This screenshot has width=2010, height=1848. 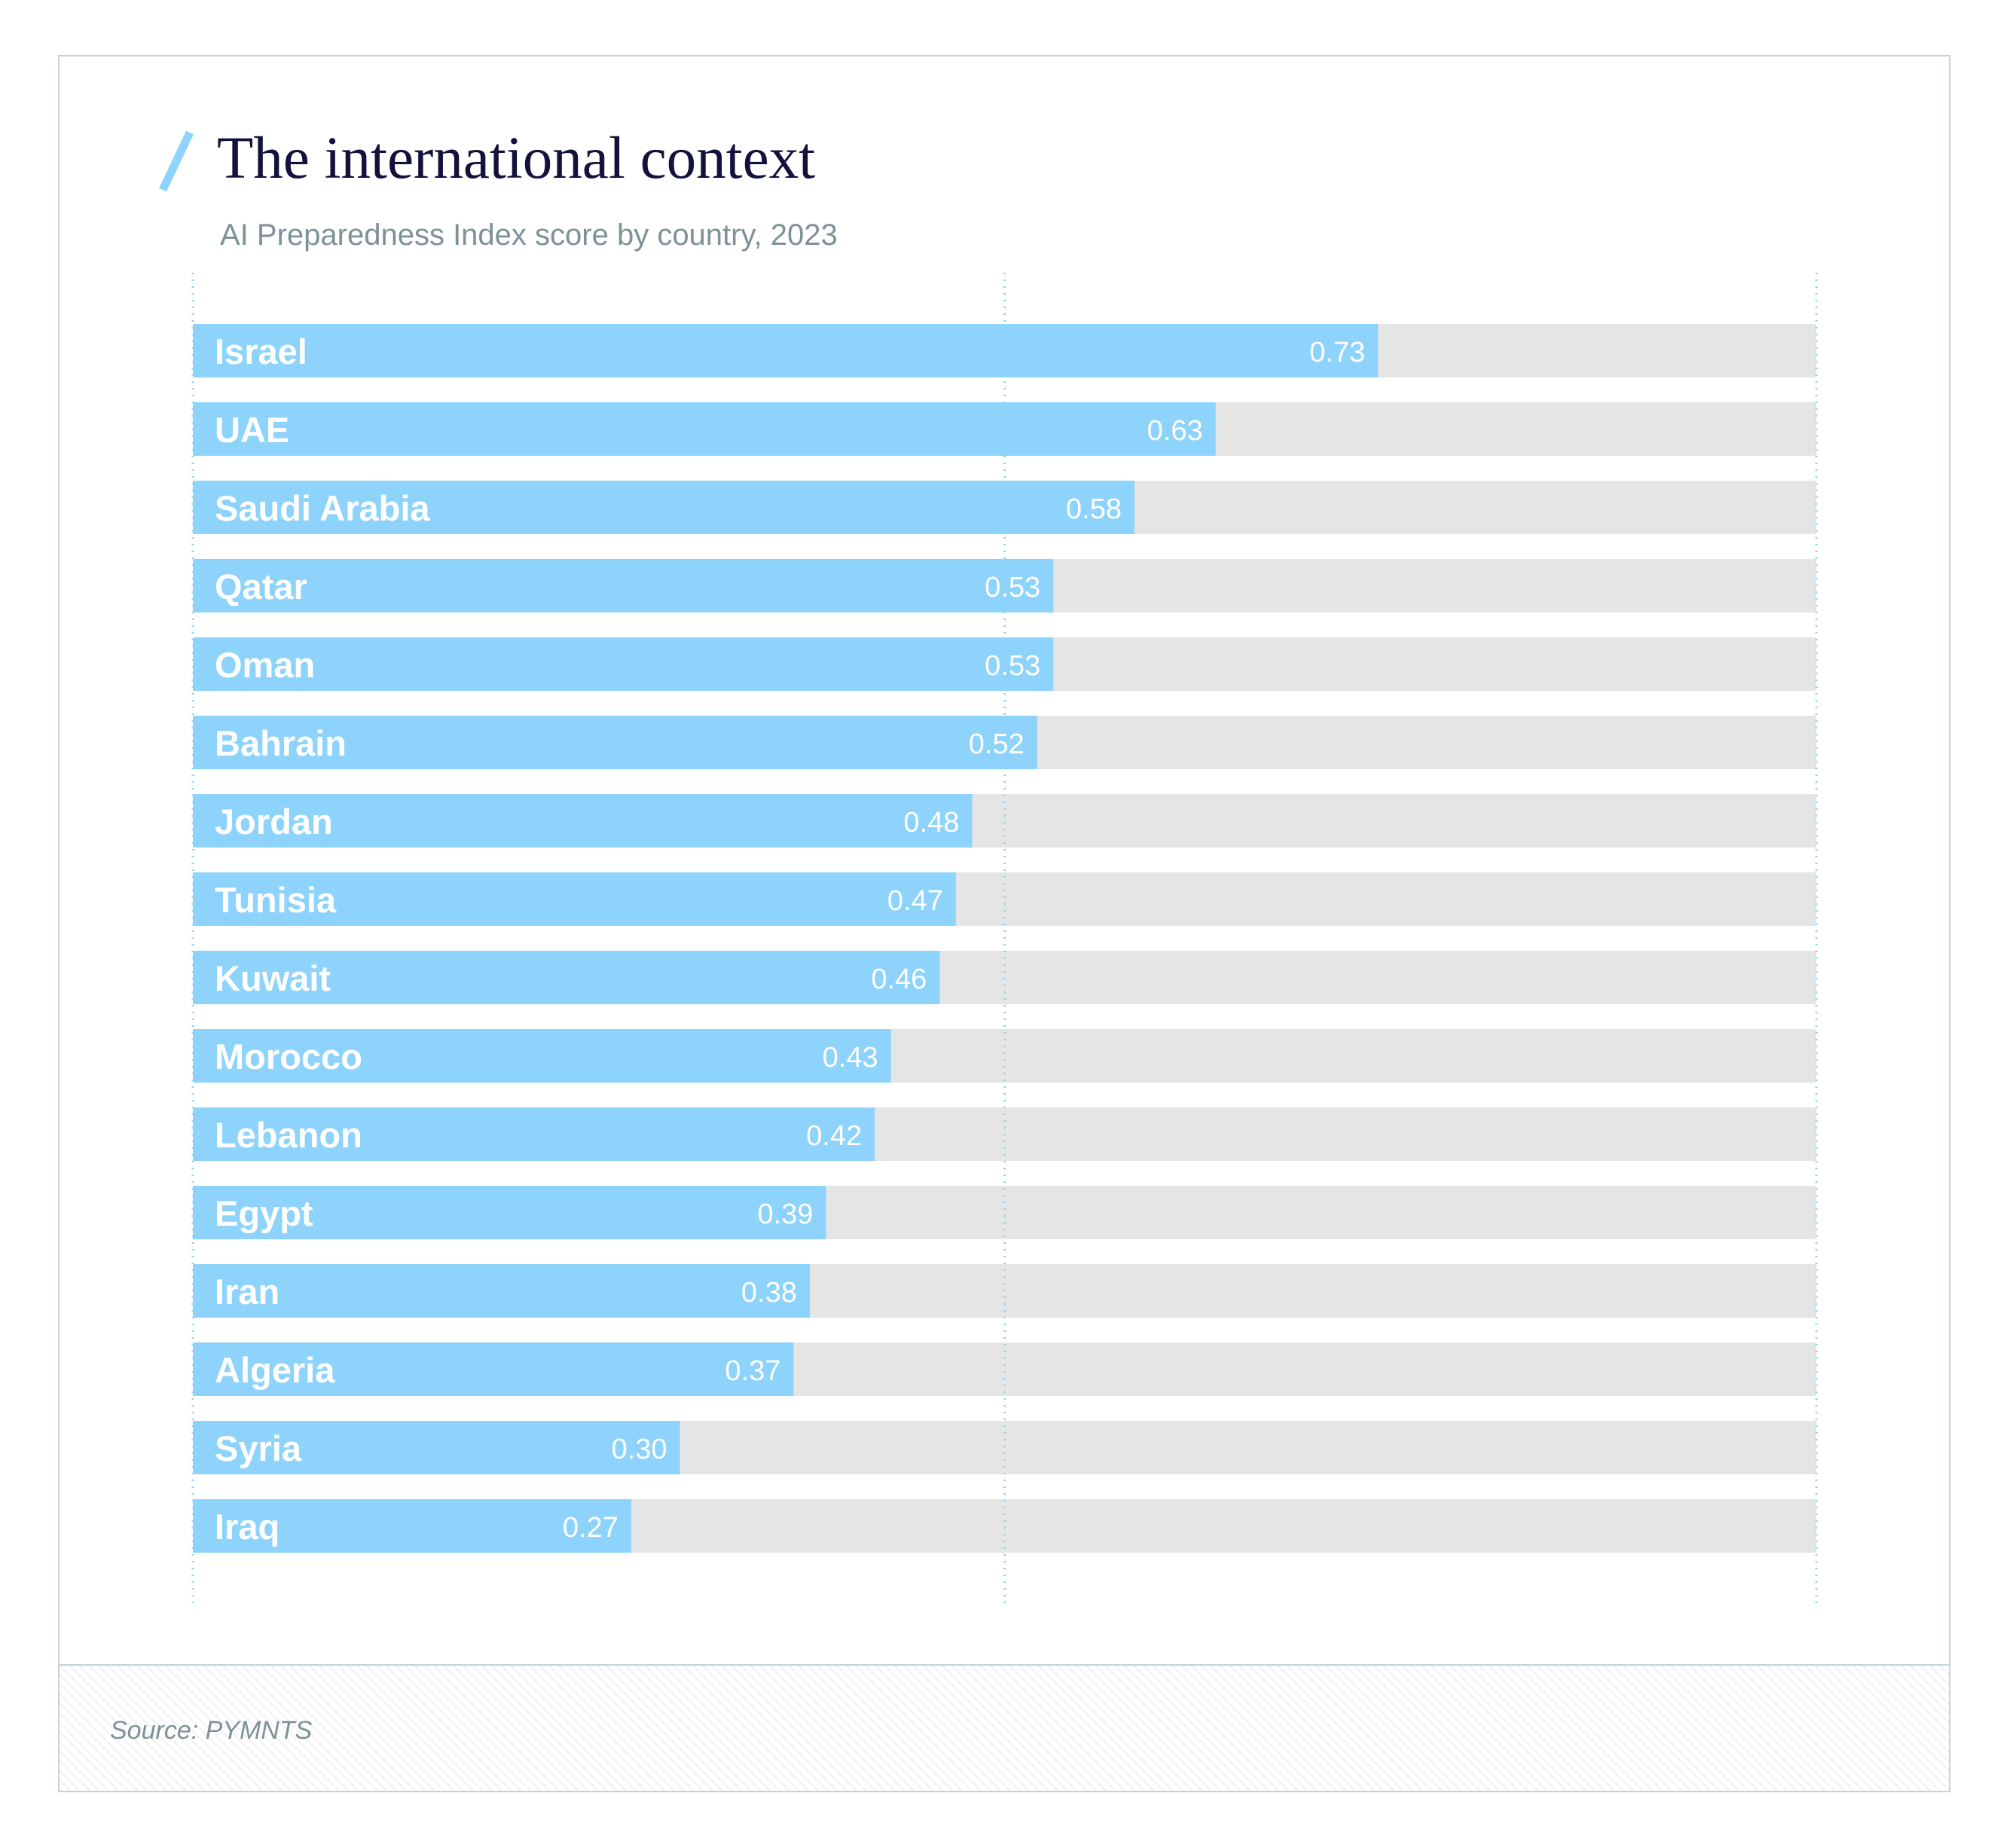 I want to click on category-label: Iraq, so click(x=248, y=1527).